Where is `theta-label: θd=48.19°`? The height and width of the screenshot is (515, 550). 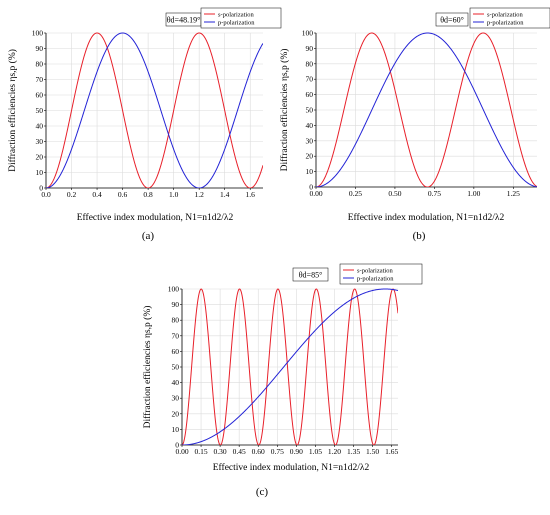
theta-label: θd=48.19° is located at coordinates (184, 20).